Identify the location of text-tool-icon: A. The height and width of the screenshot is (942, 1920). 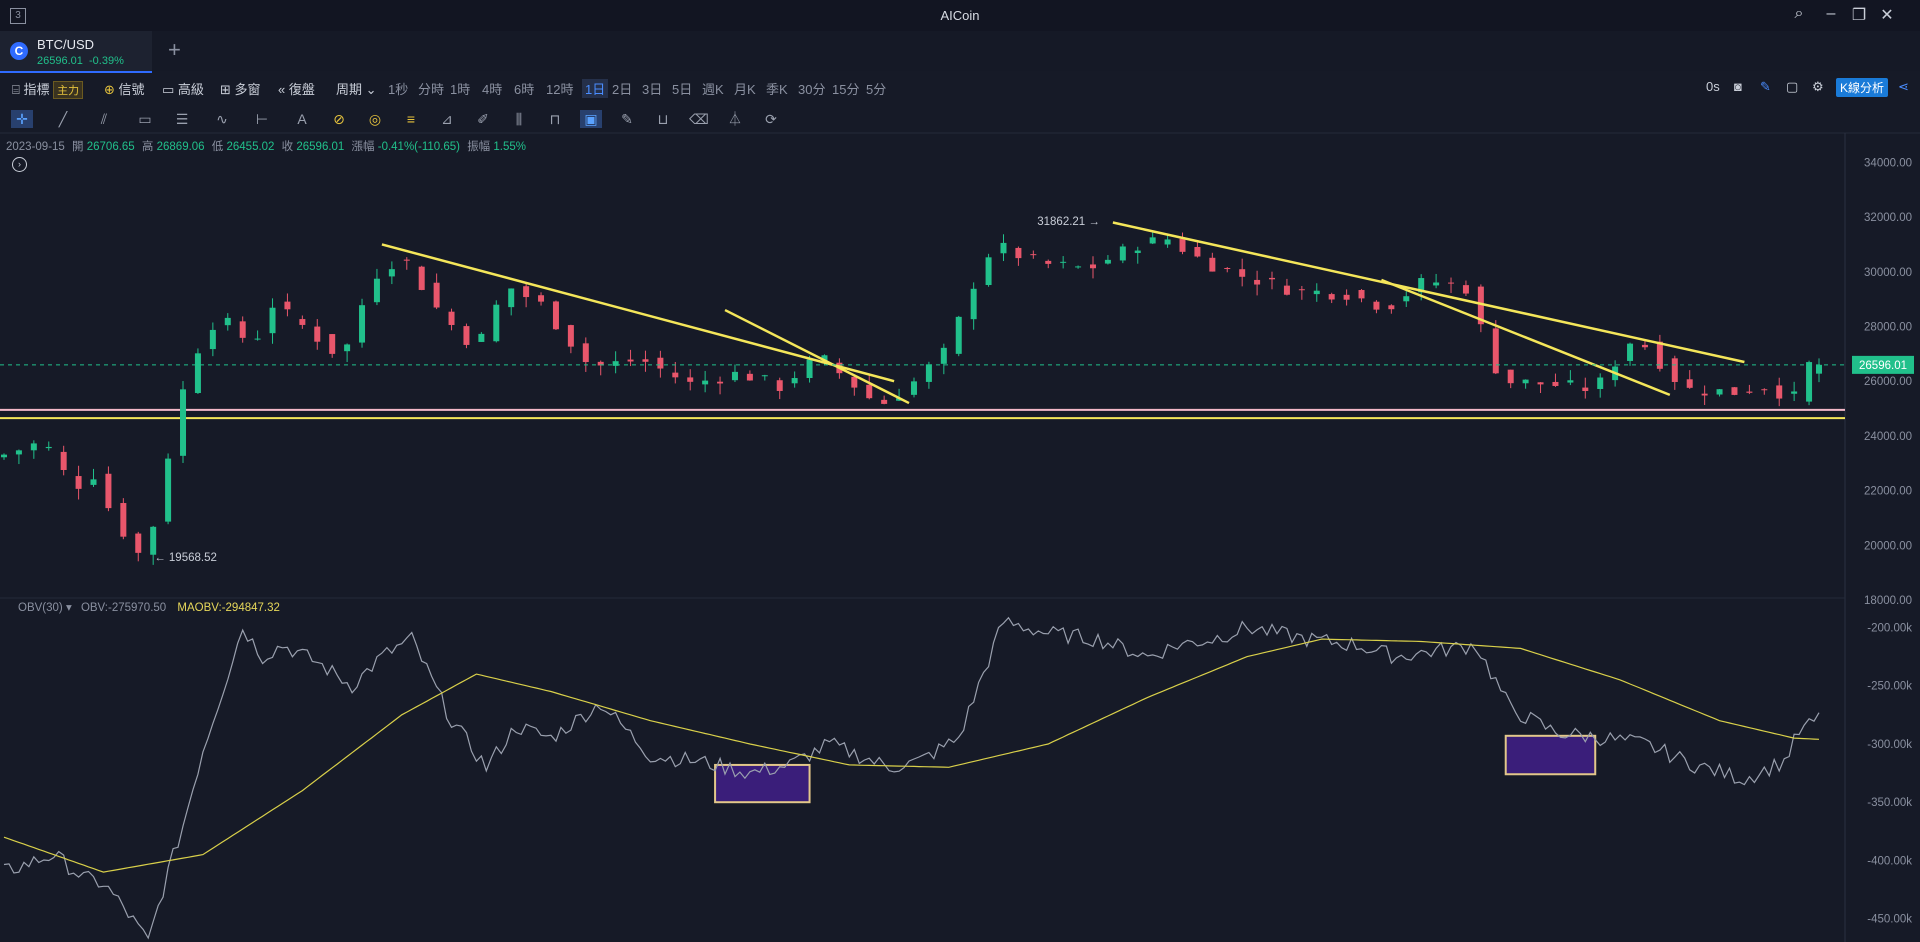
(302, 119).